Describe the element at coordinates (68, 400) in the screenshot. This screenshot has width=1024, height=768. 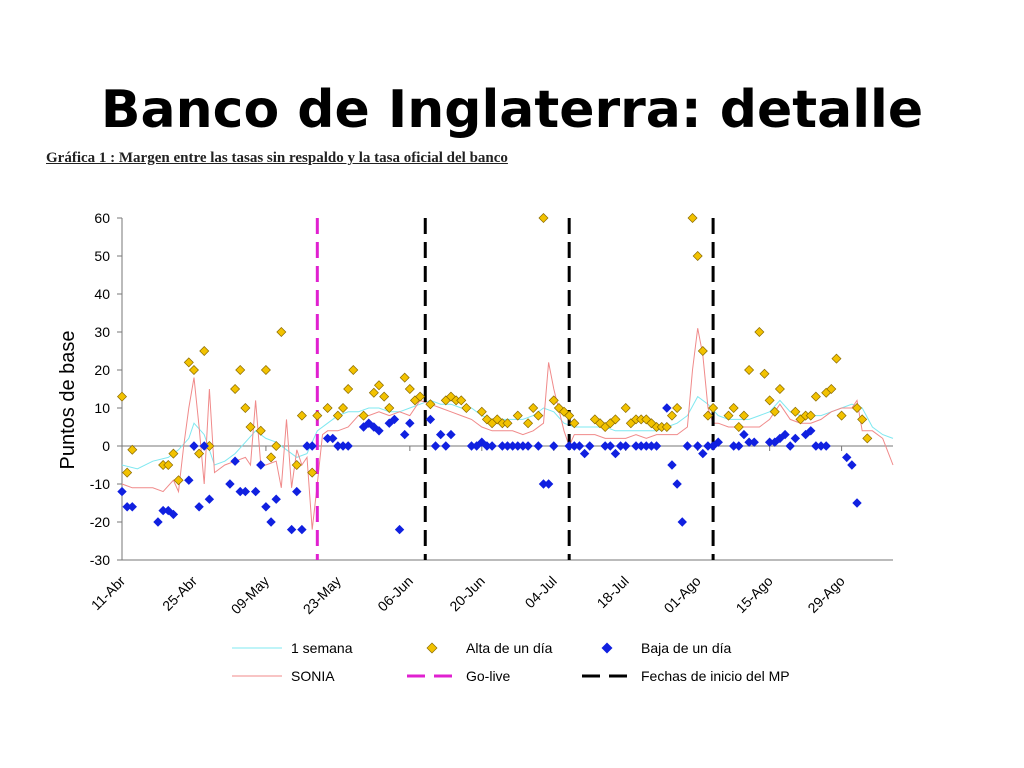
I see `y-axis-label: Puntos de base` at that location.